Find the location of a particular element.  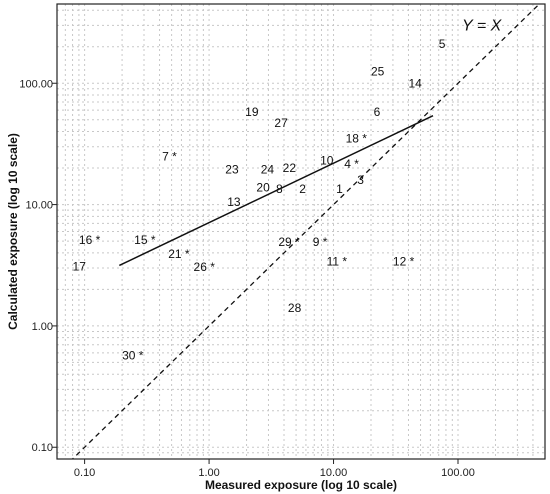

x-tick-label: 0.10 is located at coordinates (84, 473).